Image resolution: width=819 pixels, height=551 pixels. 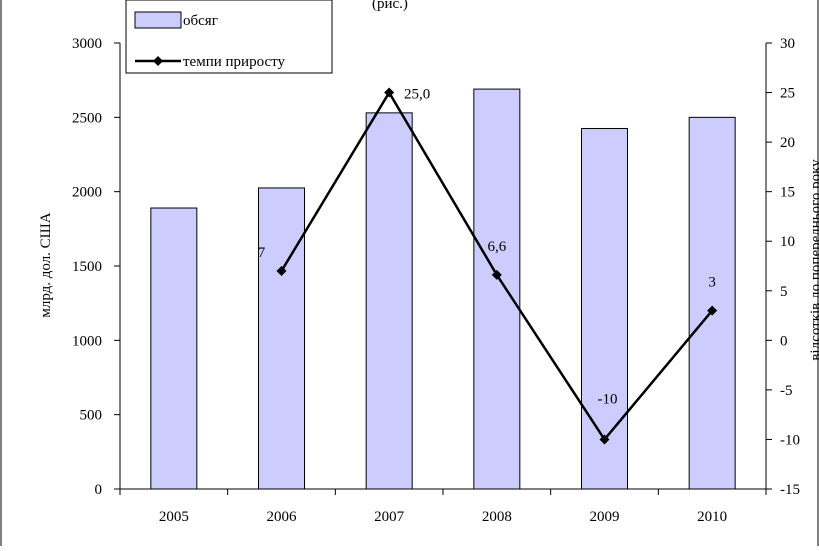 What do you see at coordinates (712, 303) in the screenshot?
I see `bar-2010` at bounding box center [712, 303].